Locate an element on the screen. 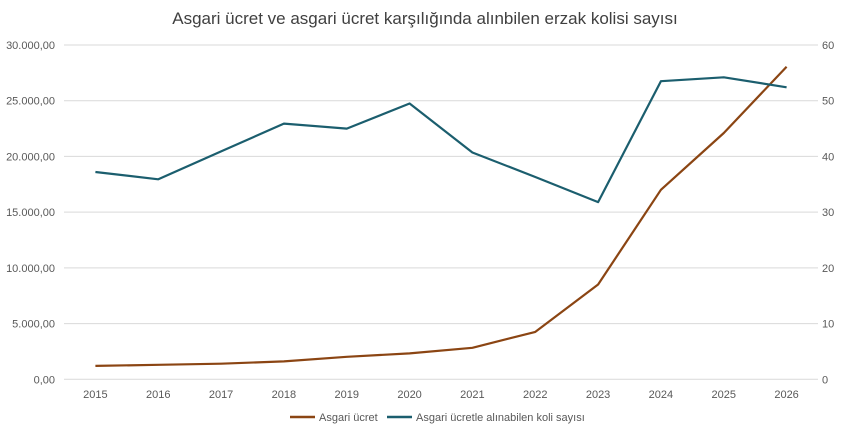  left-tick-label: 25.000,00 is located at coordinates (30, 102).